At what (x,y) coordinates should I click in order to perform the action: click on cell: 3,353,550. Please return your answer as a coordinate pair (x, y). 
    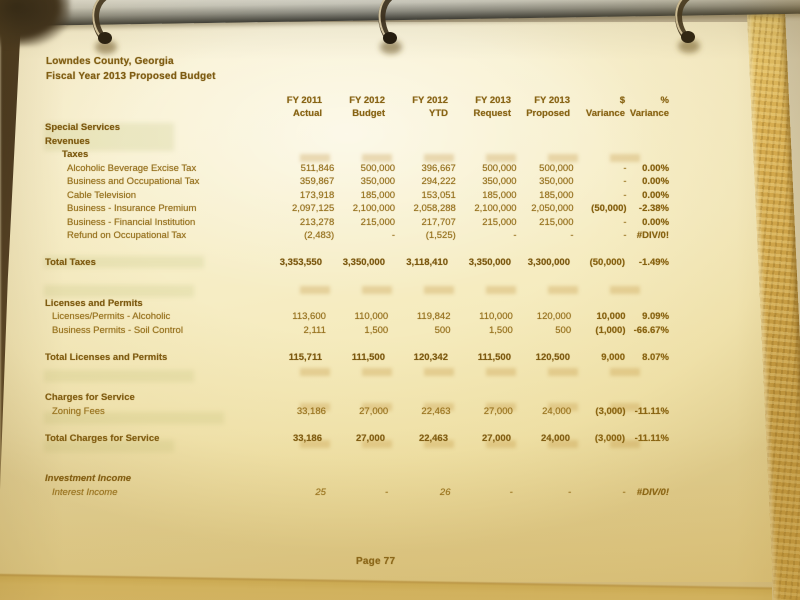
    Looking at the image, I should click on (300, 262).